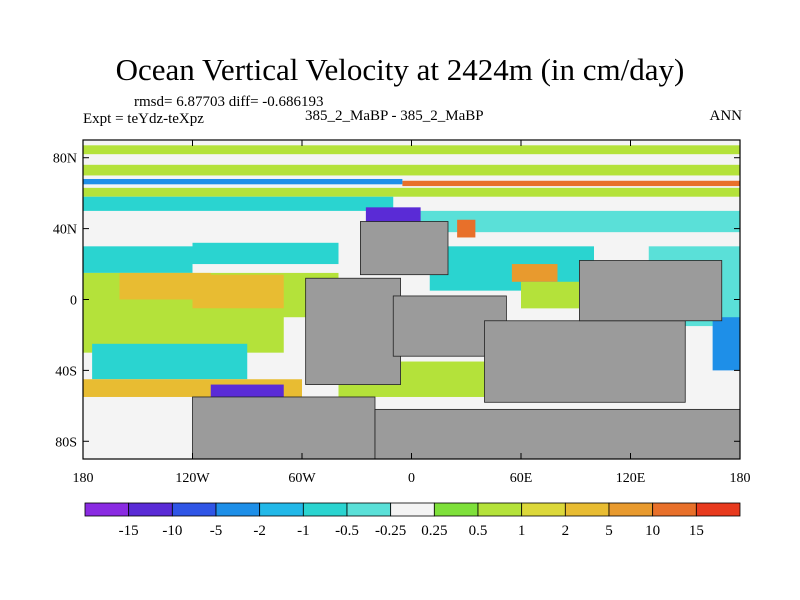 The width and height of the screenshot is (800, 600). What do you see at coordinates (652, 531) in the screenshot?
I see `colorbar-label-12: 10` at bounding box center [652, 531].